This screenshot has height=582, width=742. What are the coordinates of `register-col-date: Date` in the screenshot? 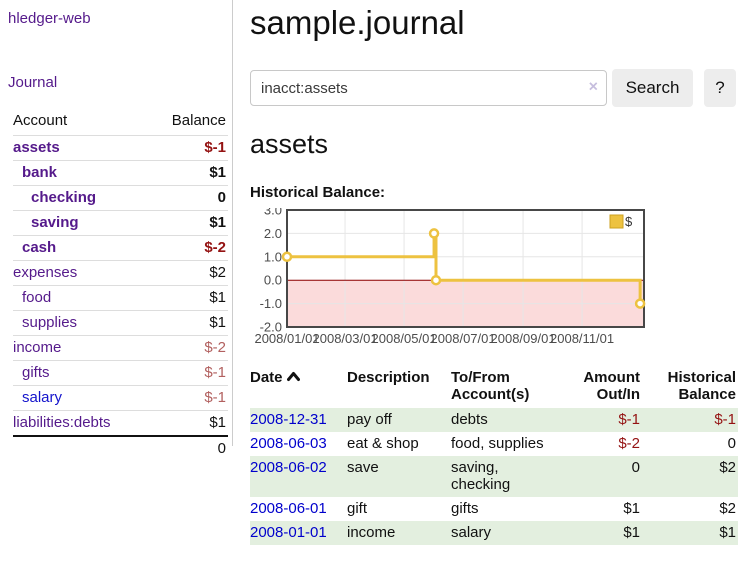 It's located at (298, 387).